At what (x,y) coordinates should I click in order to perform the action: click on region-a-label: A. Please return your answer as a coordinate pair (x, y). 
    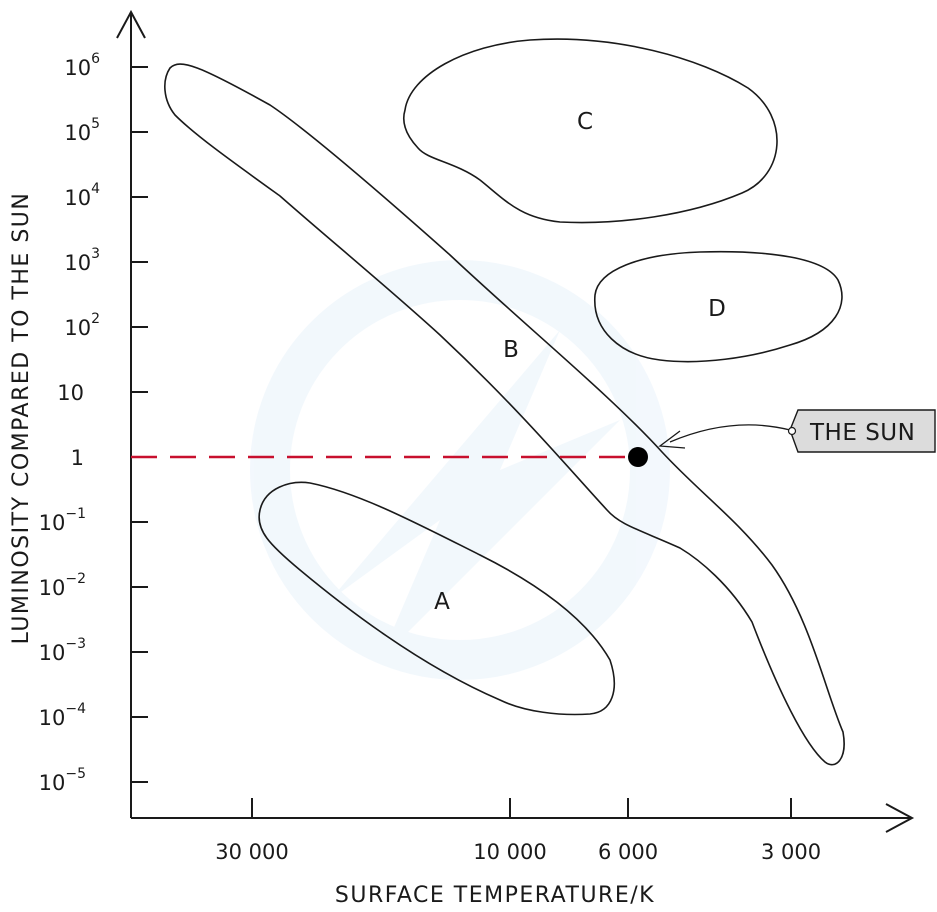
    Looking at the image, I should click on (442, 602).